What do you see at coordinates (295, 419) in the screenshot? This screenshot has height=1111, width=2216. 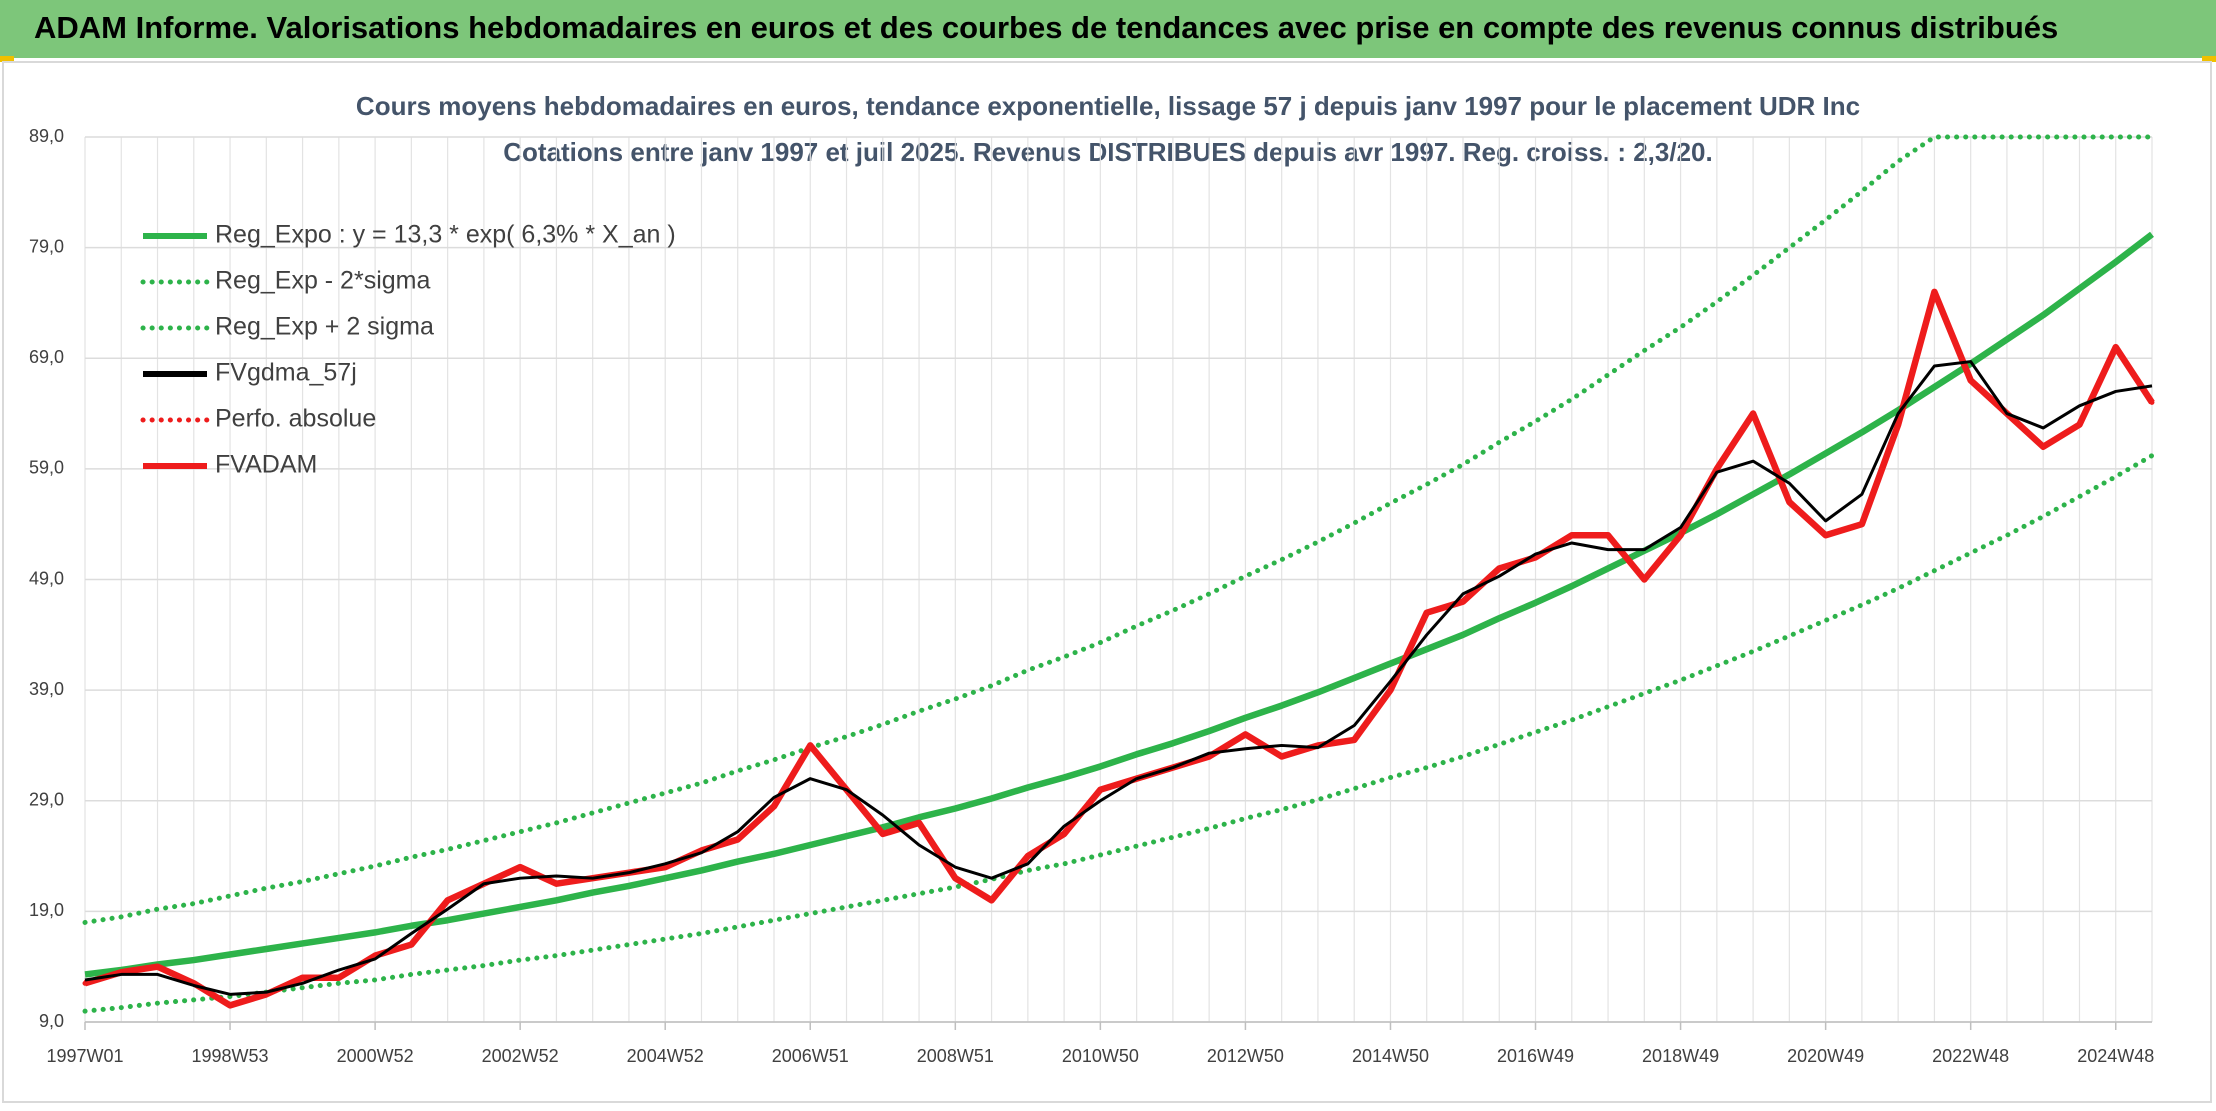 I see `legend-label: Perfo. absolue` at bounding box center [295, 419].